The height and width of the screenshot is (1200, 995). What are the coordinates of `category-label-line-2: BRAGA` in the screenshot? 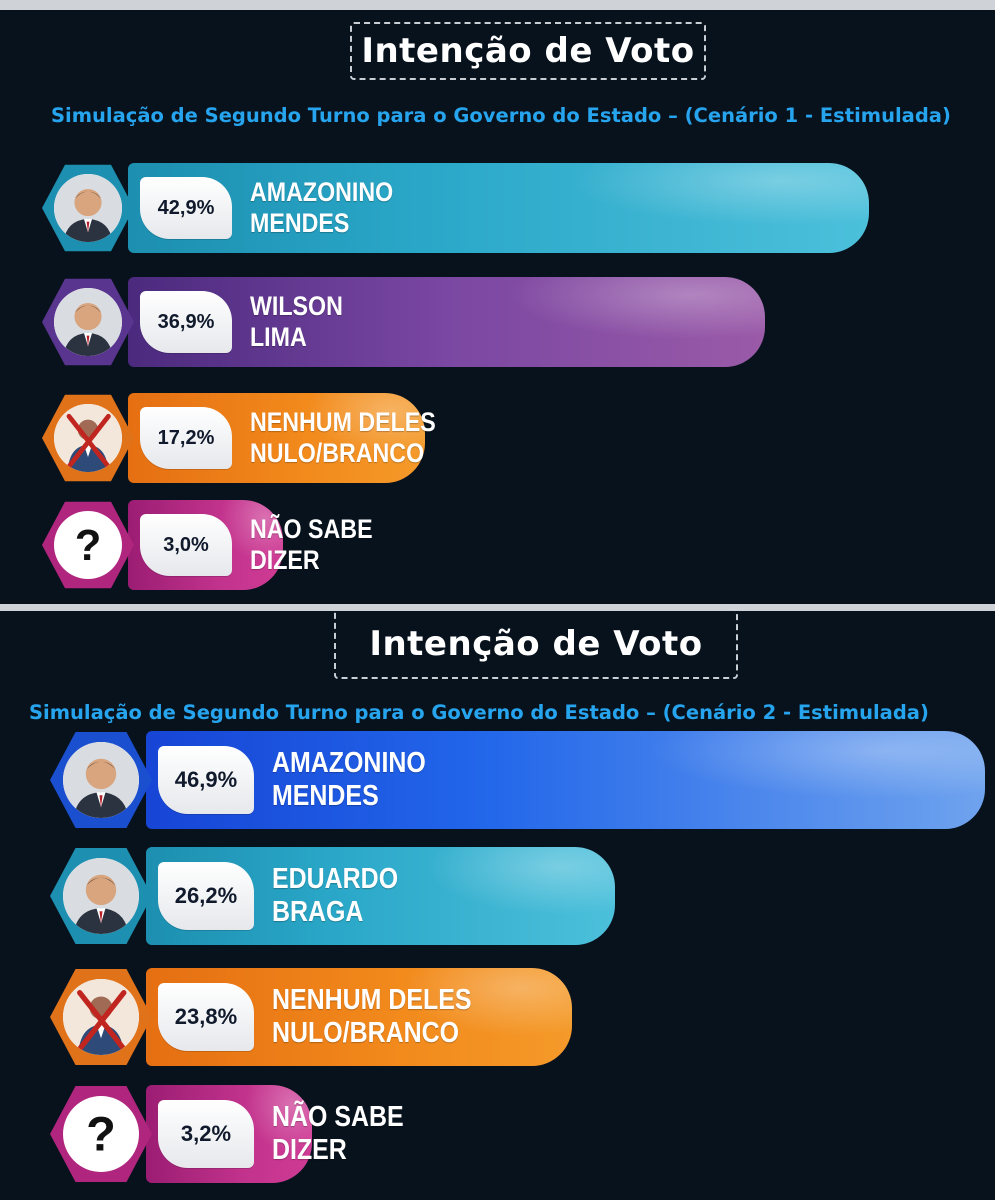 It's located at (318, 911).